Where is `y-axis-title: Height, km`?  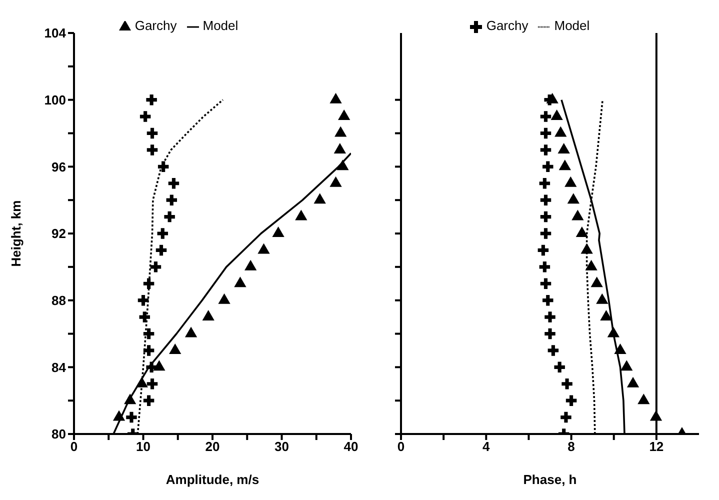 y-axis-title: Height, km is located at coordinates (16, 233).